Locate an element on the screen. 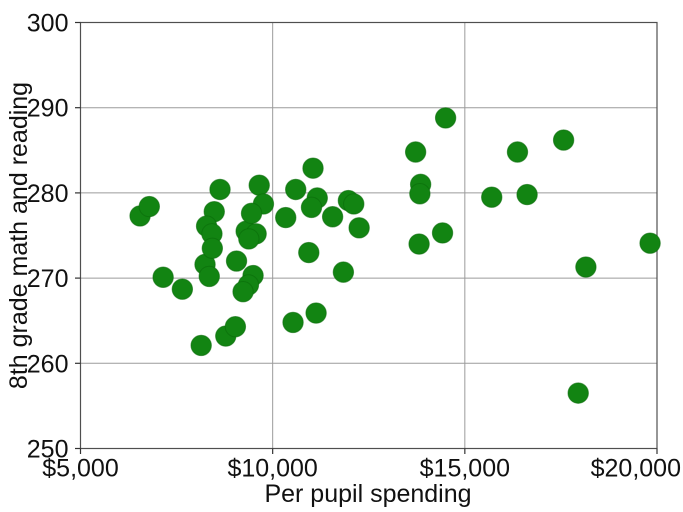  x-axis-title: Per pupil spending is located at coordinates (367, 494).